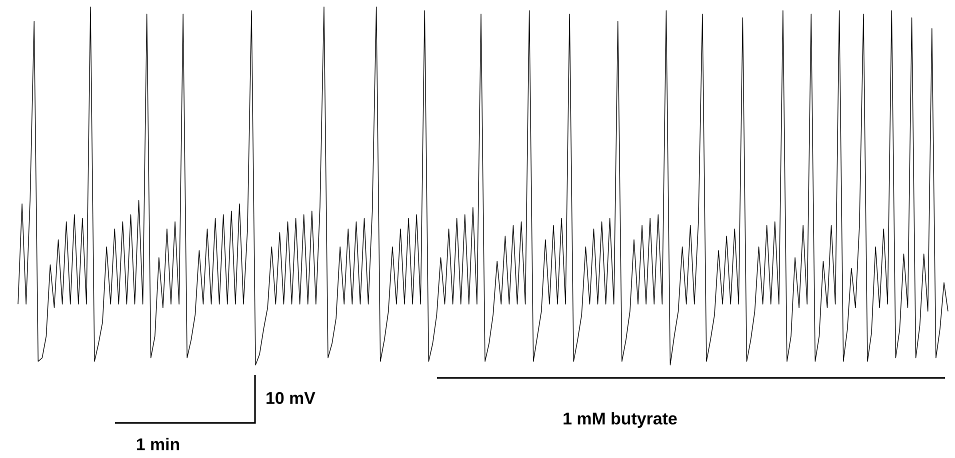  What do you see at coordinates (158, 444) in the screenshot?
I see `text: 1 min` at bounding box center [158, 444].